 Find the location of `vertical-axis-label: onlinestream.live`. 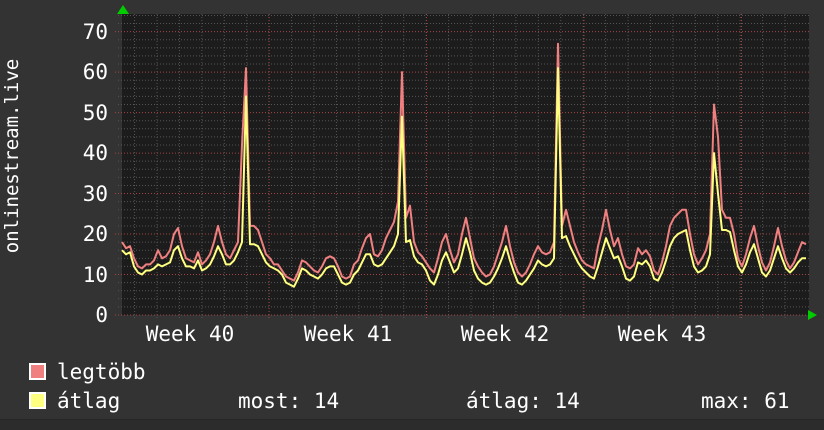

vertical-axis-label: onlinestream.live is located at coordinates (12, 156).